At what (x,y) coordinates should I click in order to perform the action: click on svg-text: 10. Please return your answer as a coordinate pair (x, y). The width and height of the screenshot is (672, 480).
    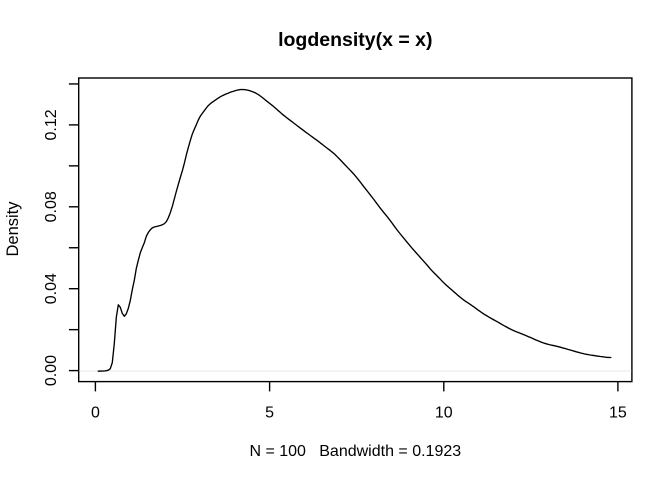
    Looking at the image, I should click on (444, 412).